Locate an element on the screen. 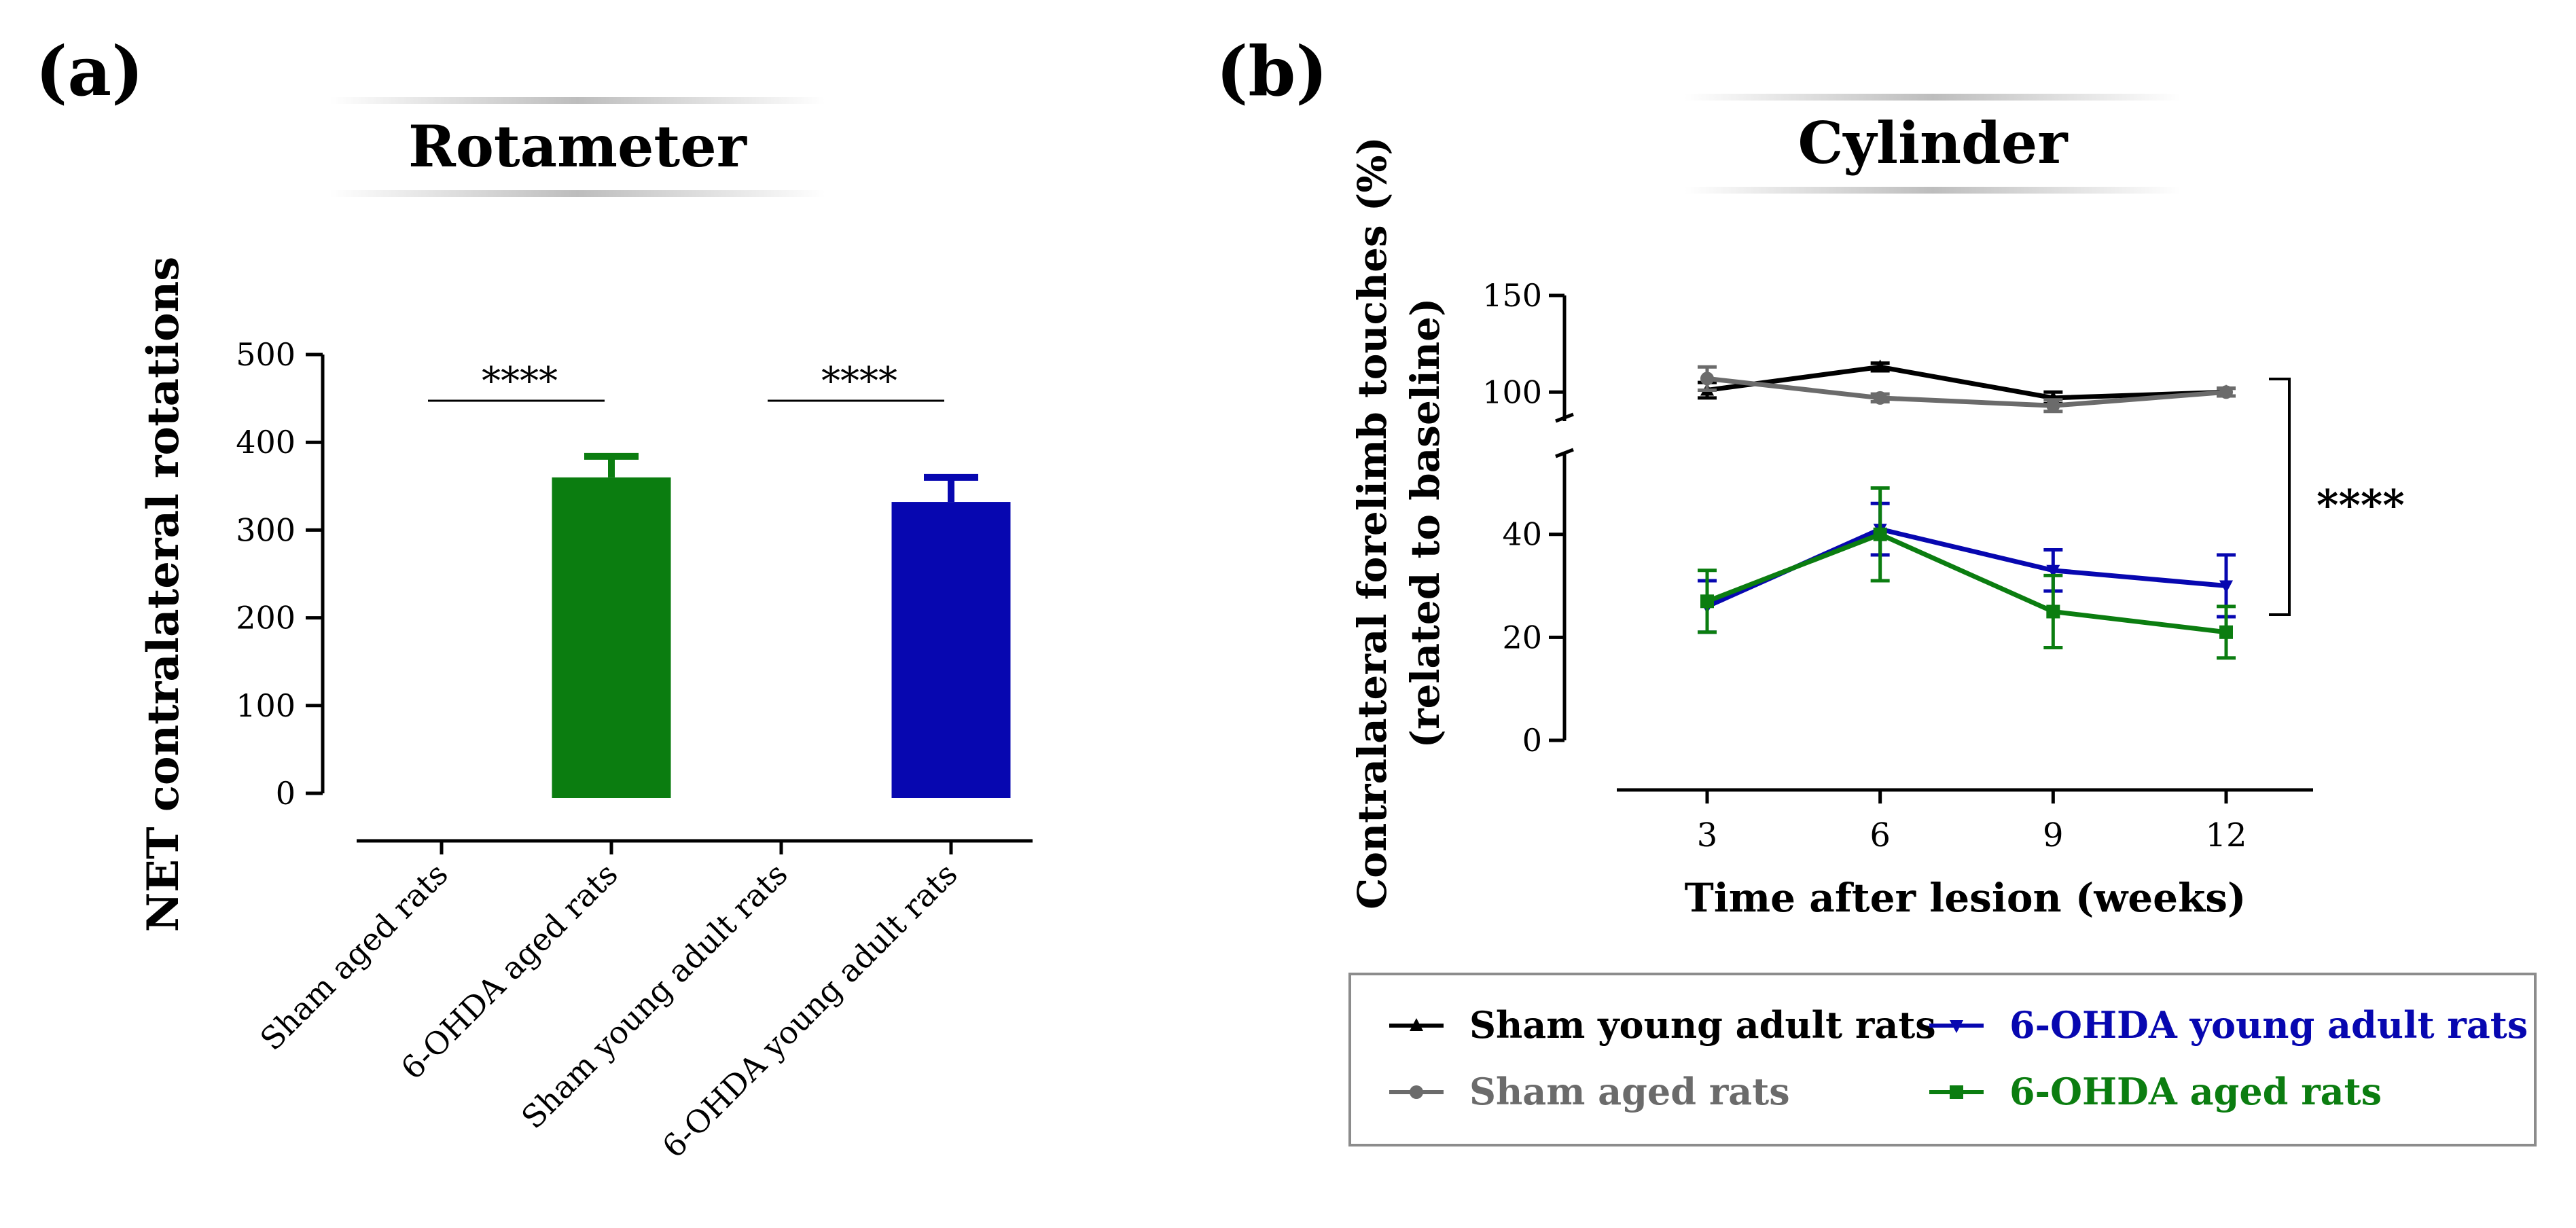 This screenshot has height=1228, width=2576. rotameter-y-tick-label: 0 is located at coordinates (286, 793).